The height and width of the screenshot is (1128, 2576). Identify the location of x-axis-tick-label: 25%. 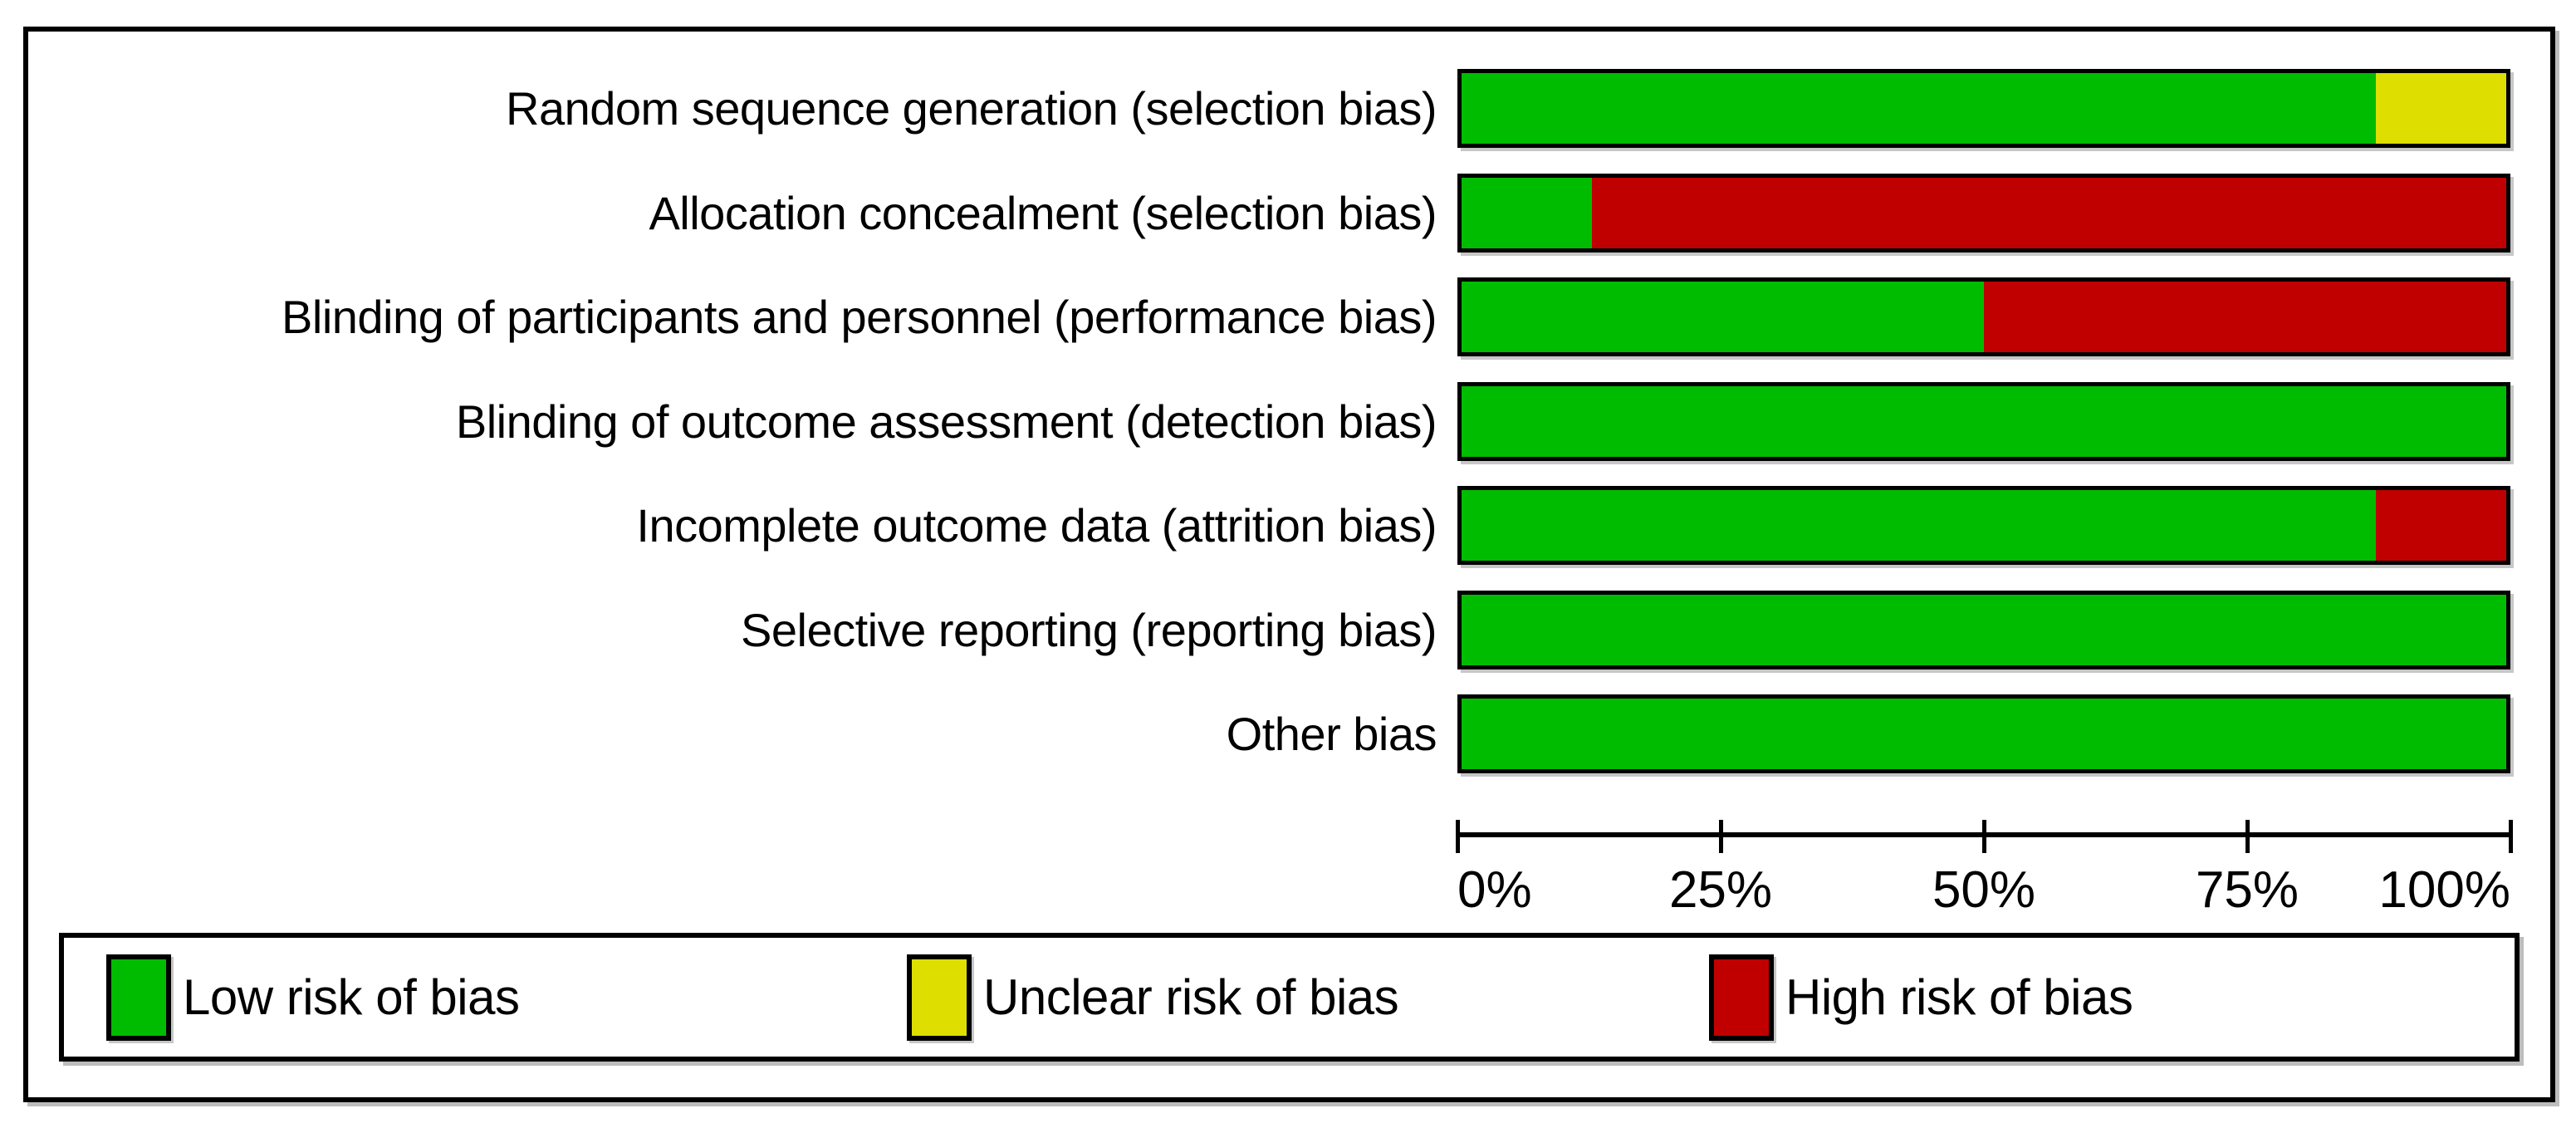
(1720, 890).